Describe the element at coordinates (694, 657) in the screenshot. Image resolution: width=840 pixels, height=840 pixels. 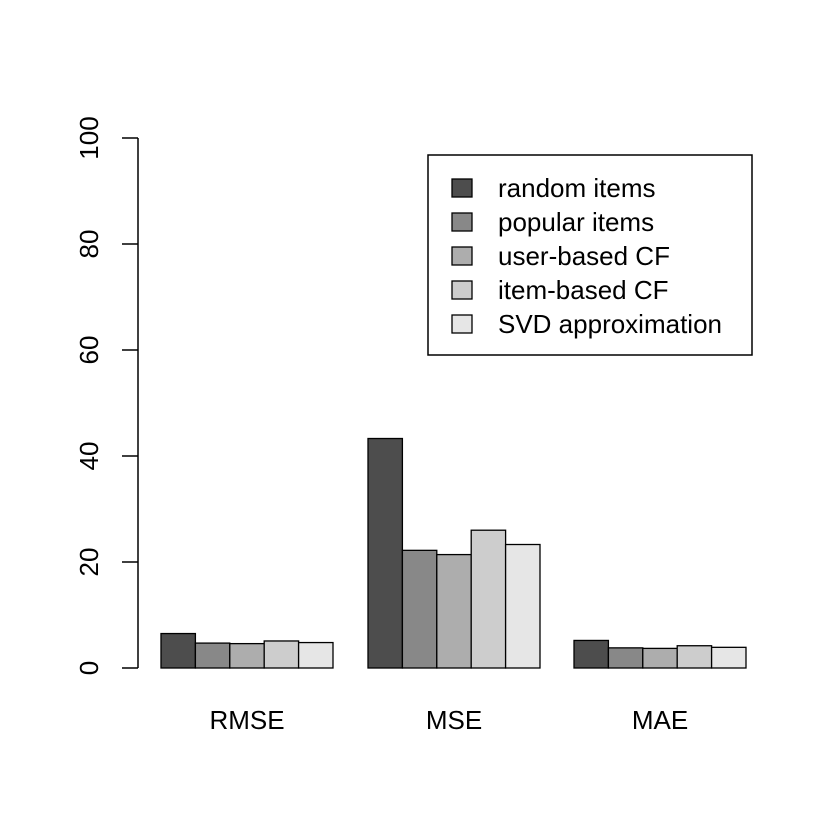
I see `bar-mae-item-based-cf` at that location.